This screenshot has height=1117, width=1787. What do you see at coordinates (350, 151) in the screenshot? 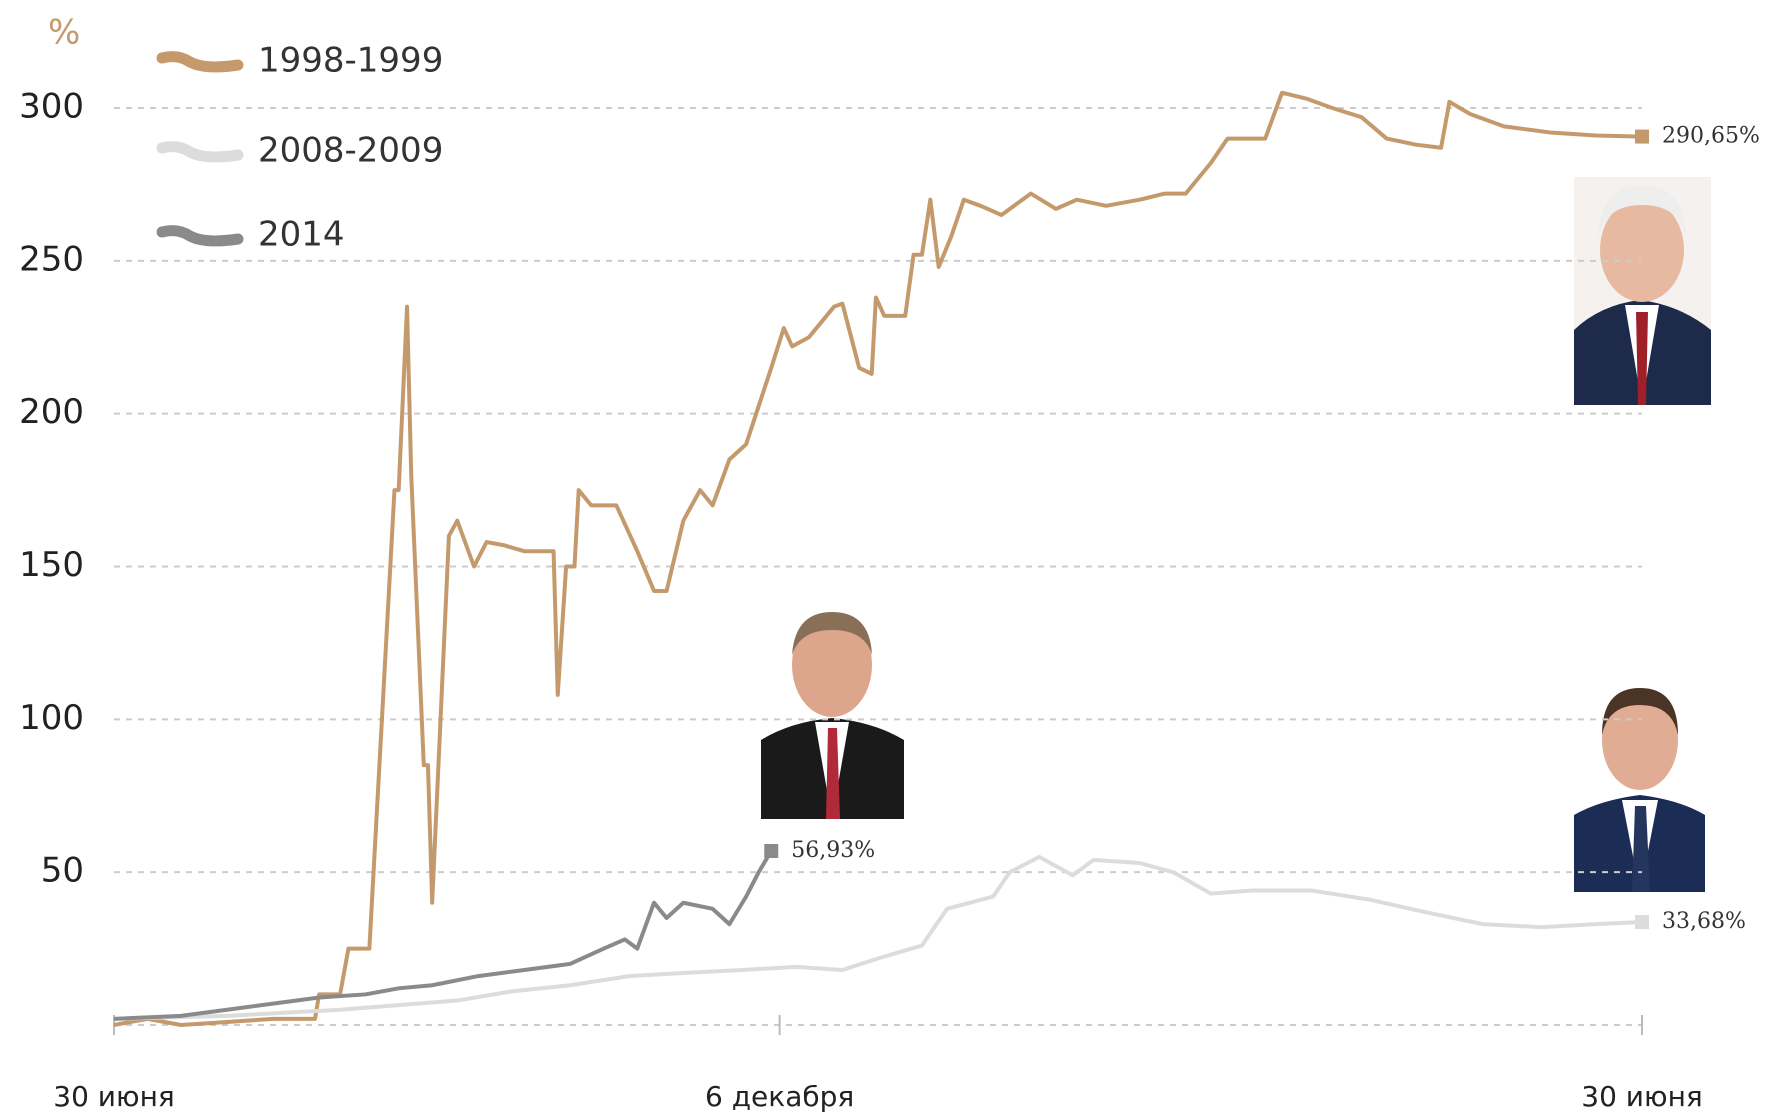
I see `legend-label: 2008-2009` at bounding box center [350, 151].